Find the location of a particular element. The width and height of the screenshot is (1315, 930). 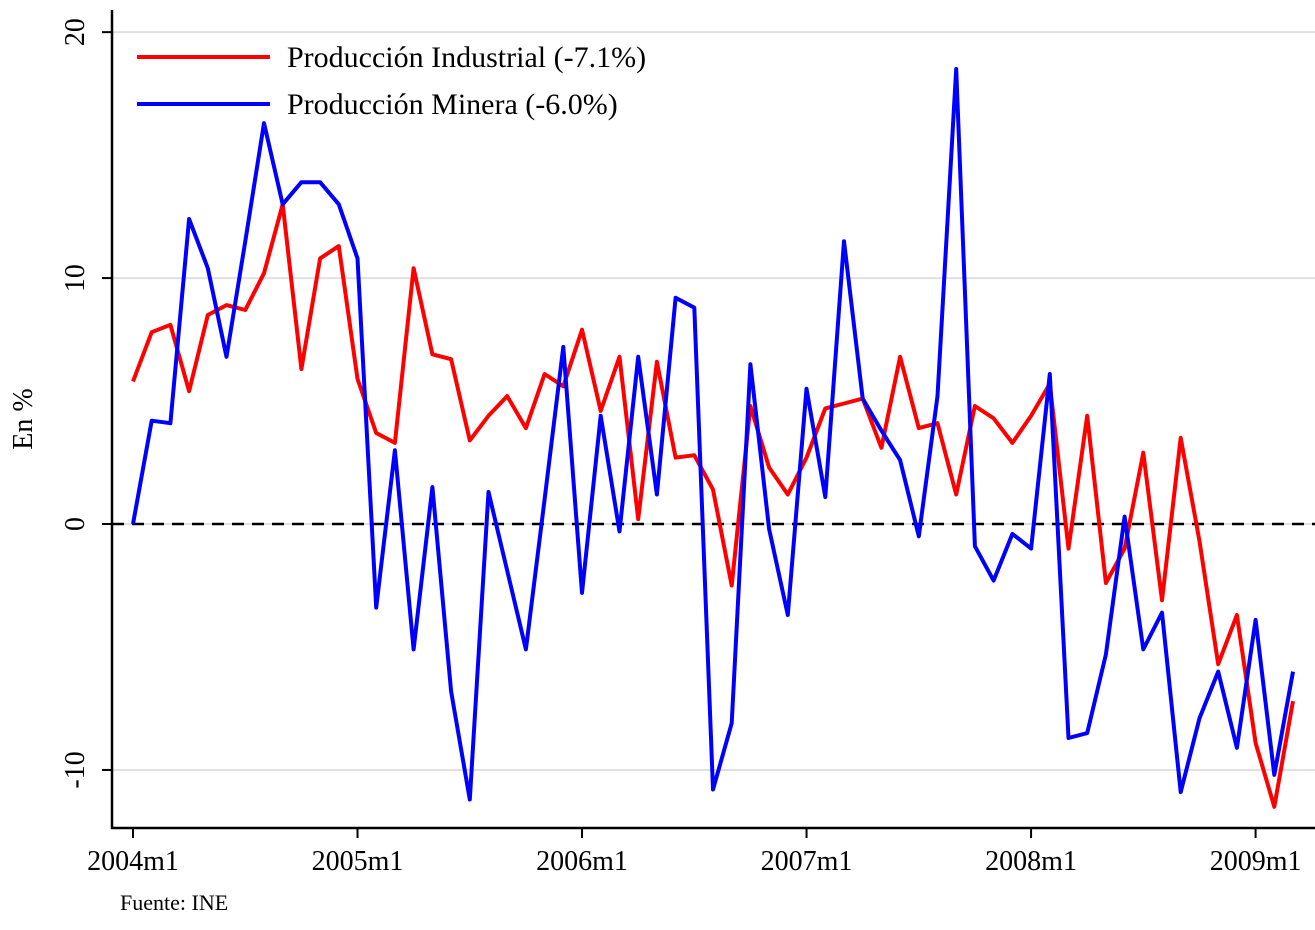

y-tick-label: 20 is located at coordinates (75, 32).